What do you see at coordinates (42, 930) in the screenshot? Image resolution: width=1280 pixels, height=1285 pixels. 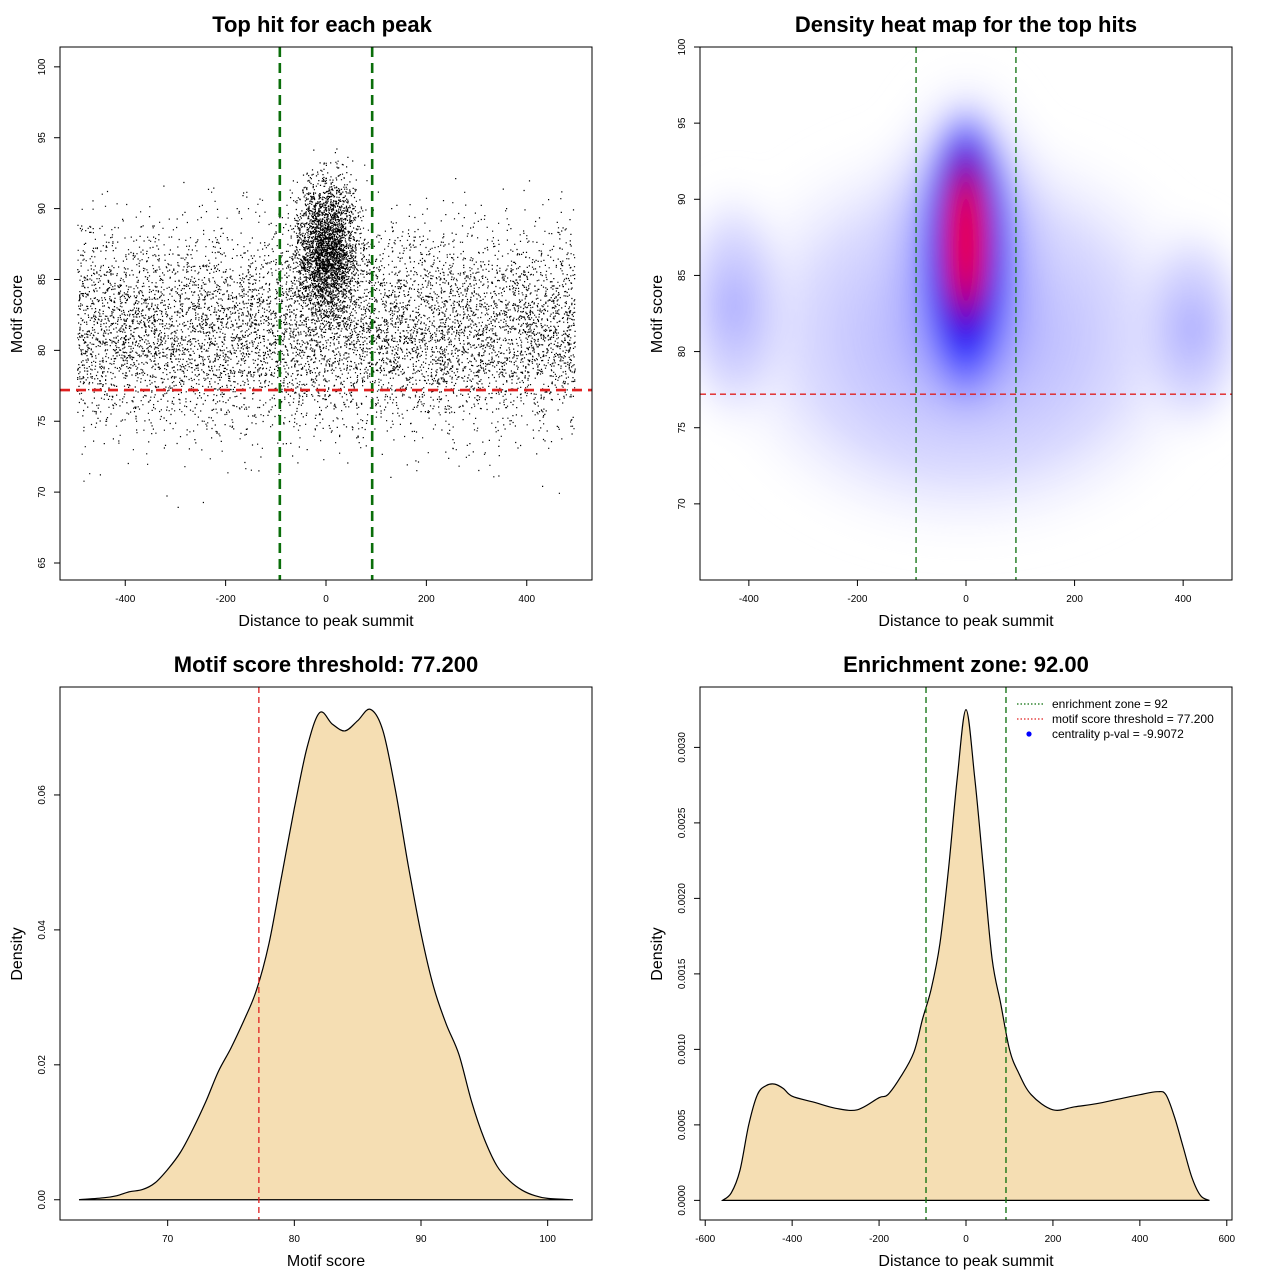 I see `score-y-tick-label: 0.04` at bounding box center [42, 930].